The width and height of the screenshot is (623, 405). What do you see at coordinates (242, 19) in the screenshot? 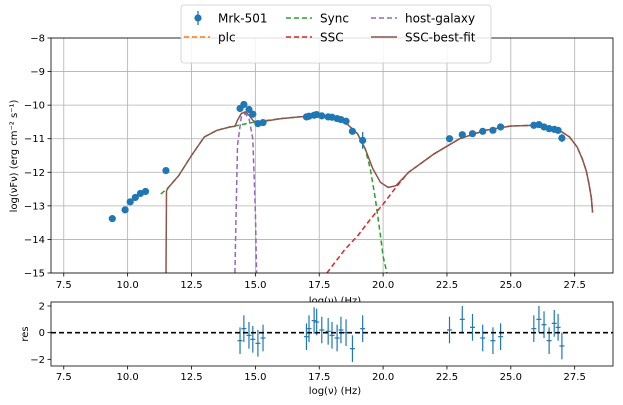
I see `legend-label: Mrk-501` at bounding box center [242, 19].